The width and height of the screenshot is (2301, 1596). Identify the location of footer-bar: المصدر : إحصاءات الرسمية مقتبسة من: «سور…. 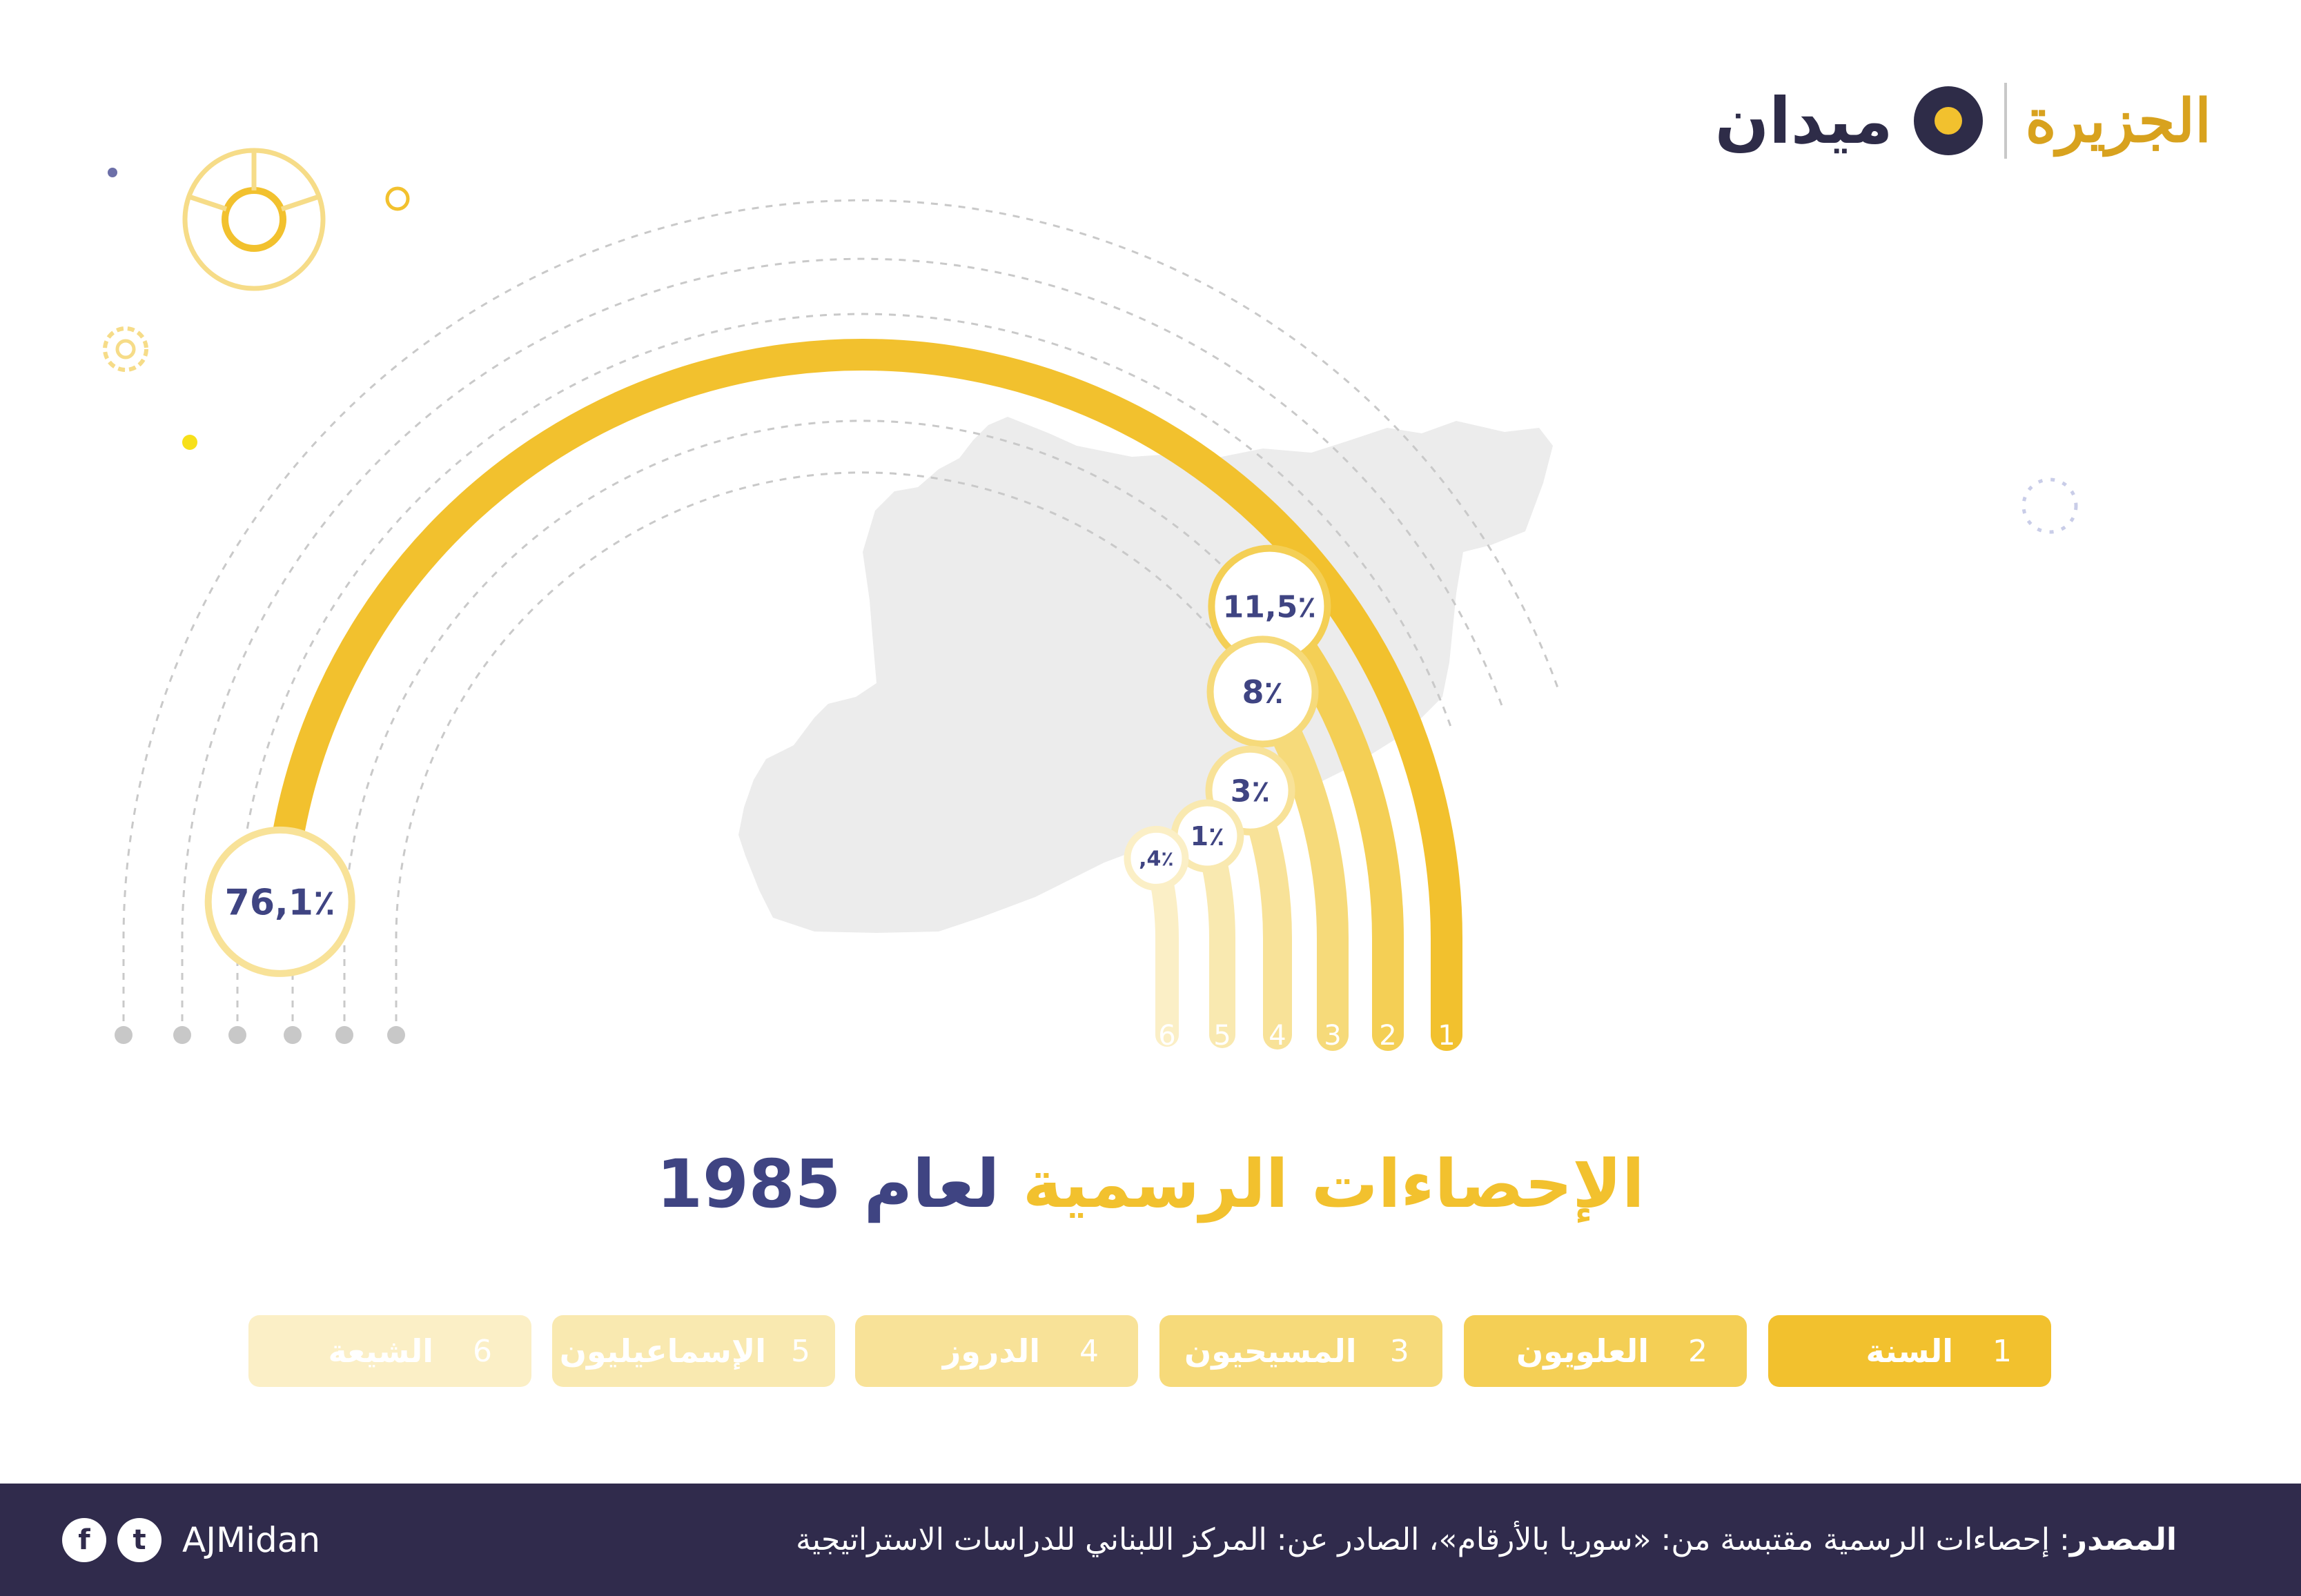
(1150, 1540).